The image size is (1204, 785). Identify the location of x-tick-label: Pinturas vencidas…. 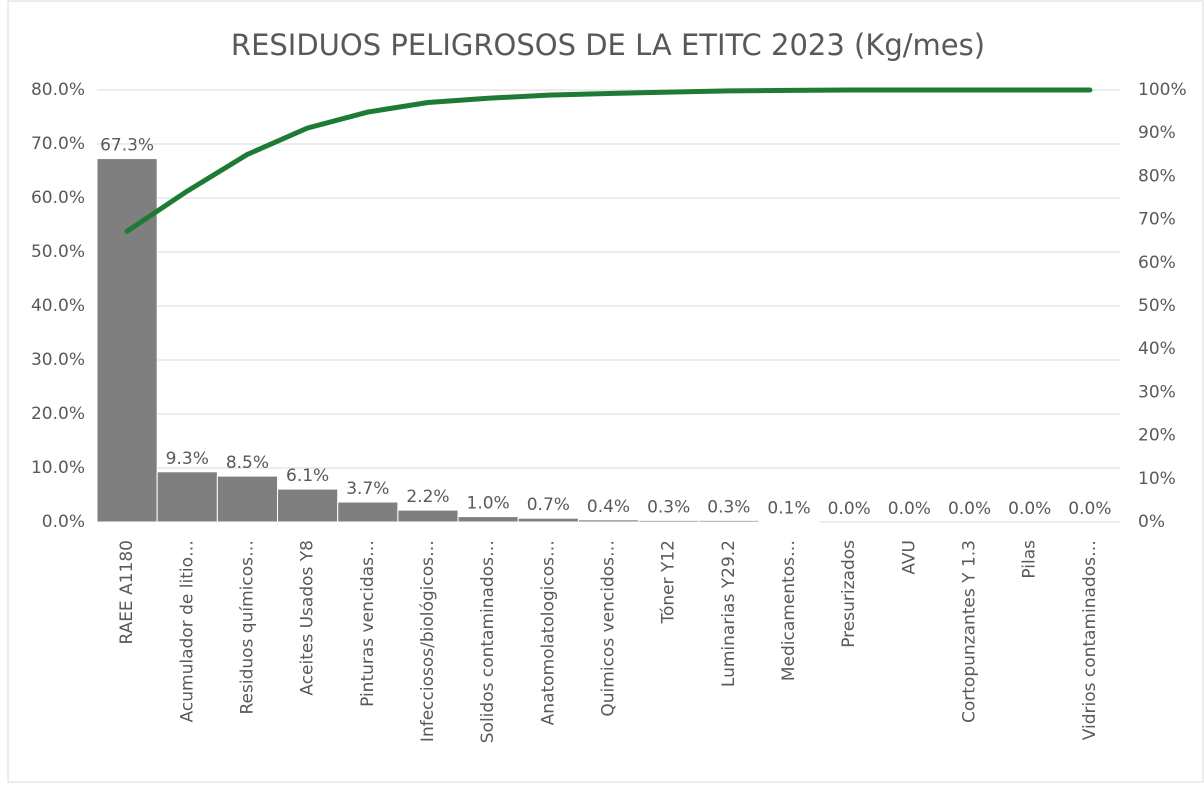
(368, 623).